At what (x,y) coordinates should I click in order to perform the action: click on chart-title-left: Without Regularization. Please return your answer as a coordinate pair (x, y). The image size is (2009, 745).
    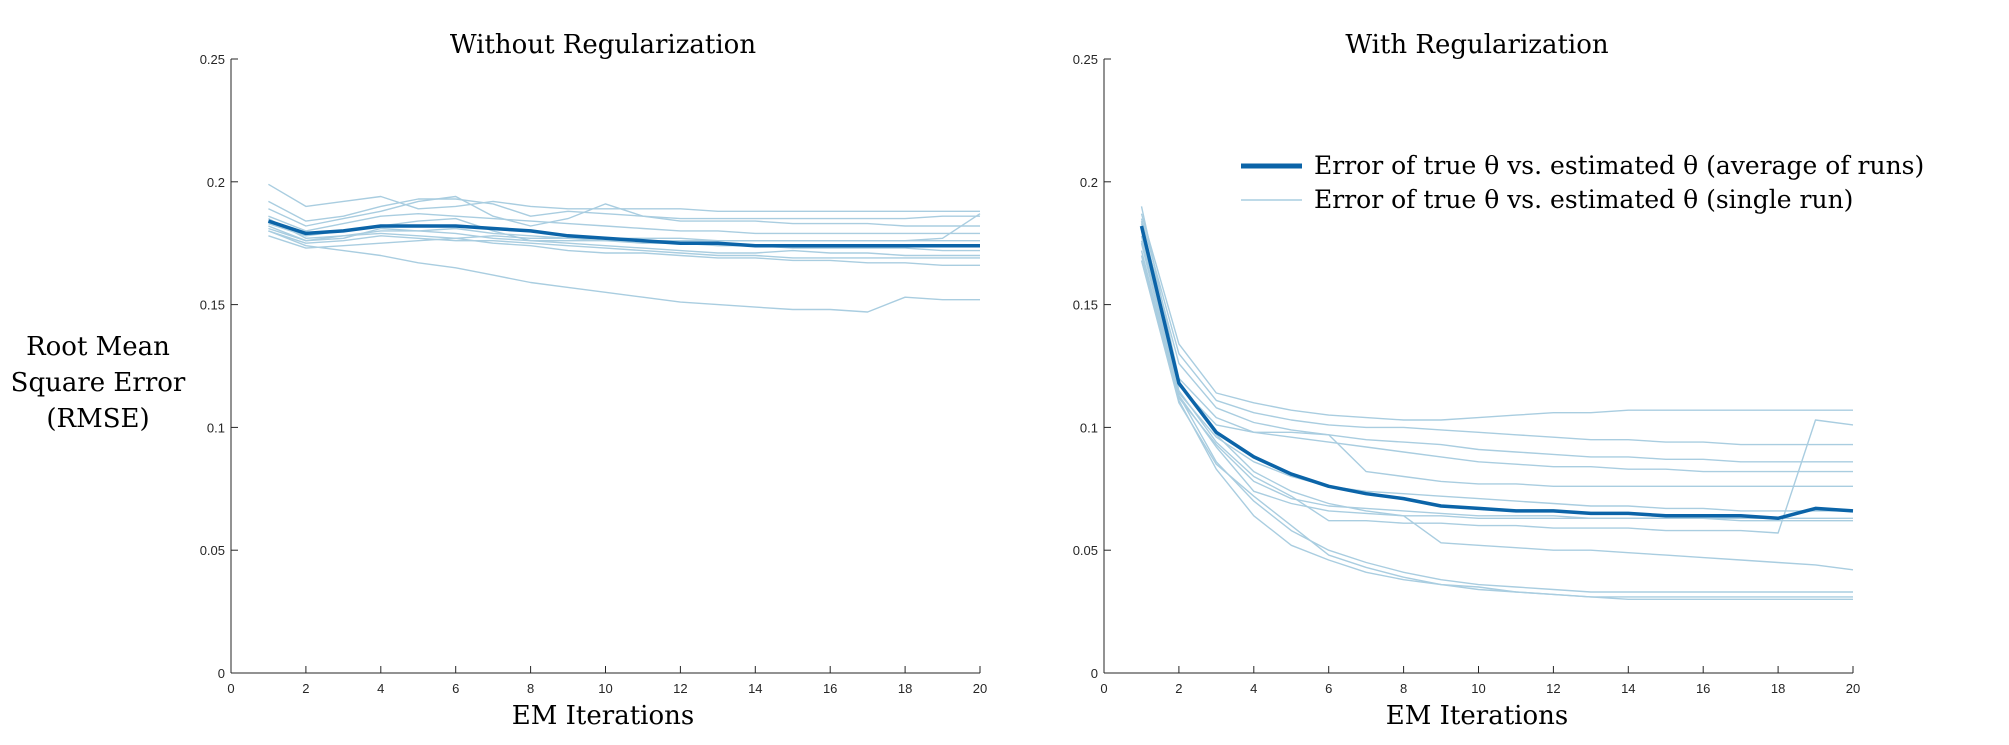
    Looking at the image, I should click on (603, 45).